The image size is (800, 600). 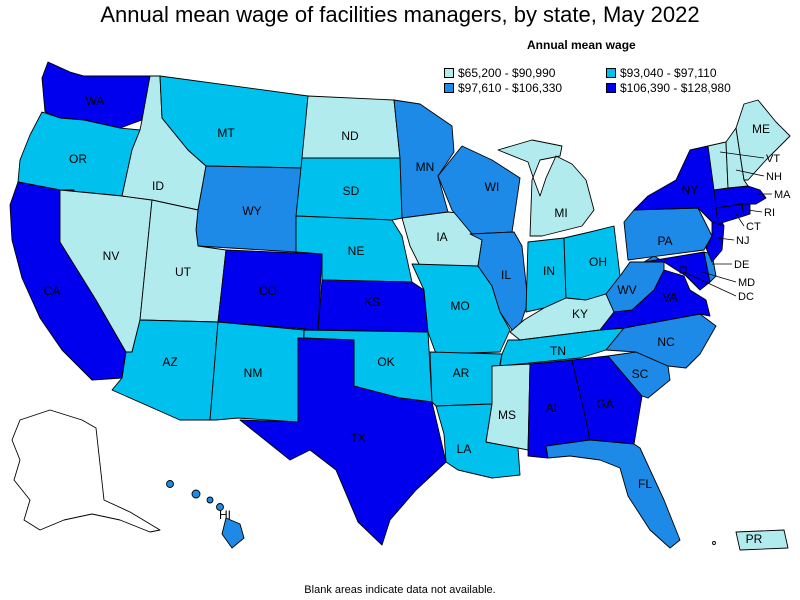 What do you see at coordinates (666, 342) in the screenshot?
I see `label-nc: NC` at bounding box center [666, 342].